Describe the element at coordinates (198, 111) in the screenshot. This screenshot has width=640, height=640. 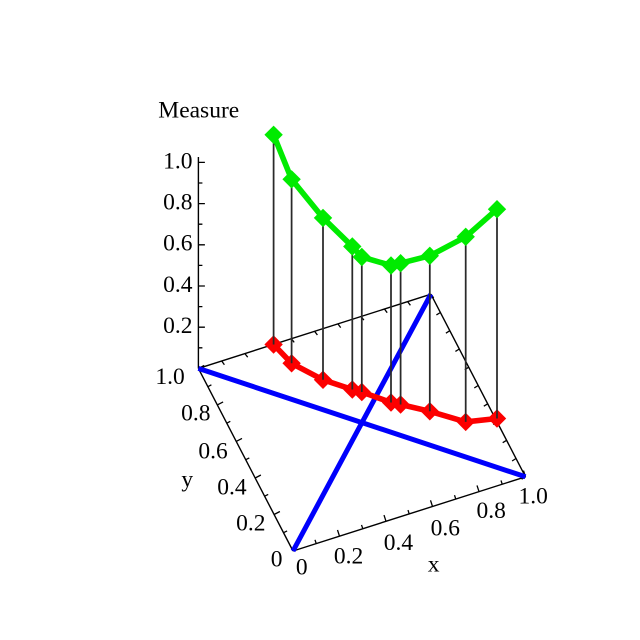
I see `svg-text: Measure` at that location.